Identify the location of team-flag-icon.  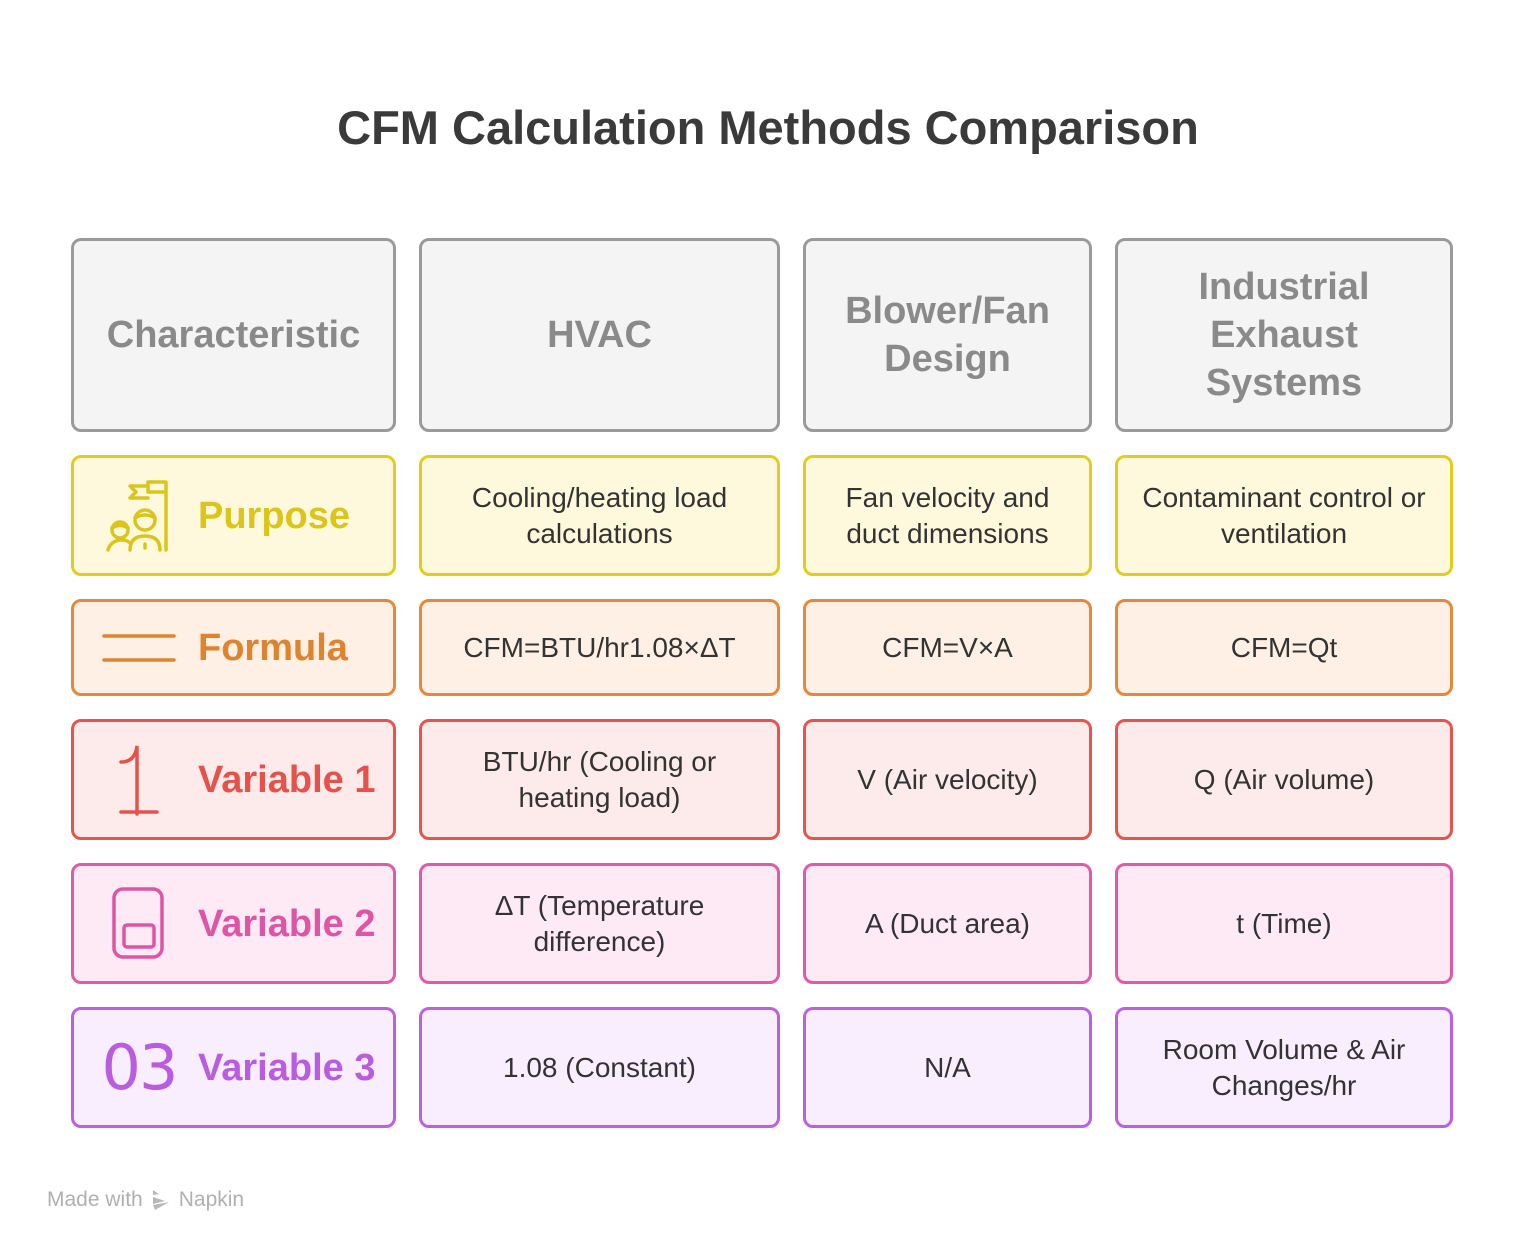
(139, 516).